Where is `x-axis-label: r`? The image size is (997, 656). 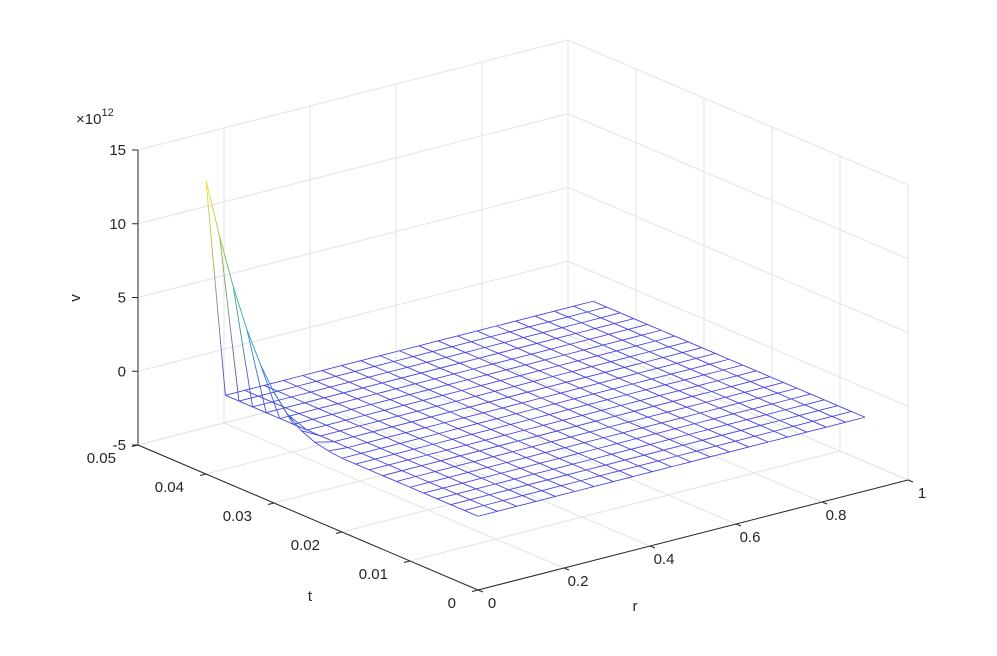
x-axis-label: r is located at coordinates (635, 606).